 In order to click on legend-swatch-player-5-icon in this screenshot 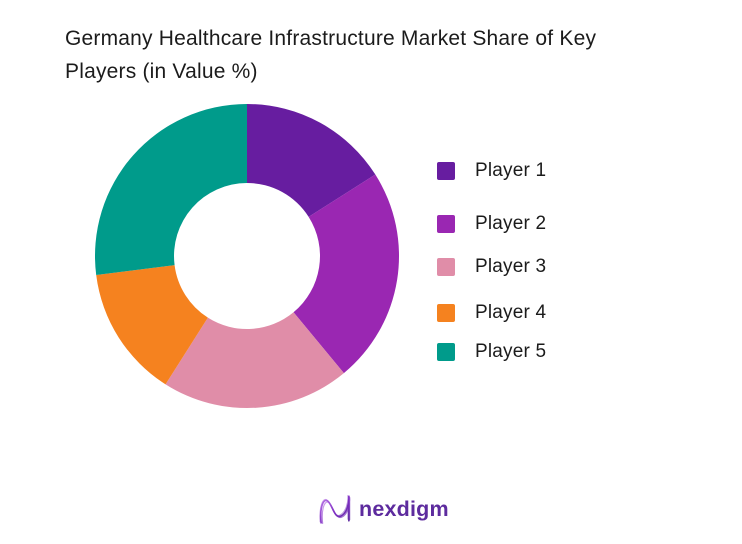, I will do `click(446, 352)`.